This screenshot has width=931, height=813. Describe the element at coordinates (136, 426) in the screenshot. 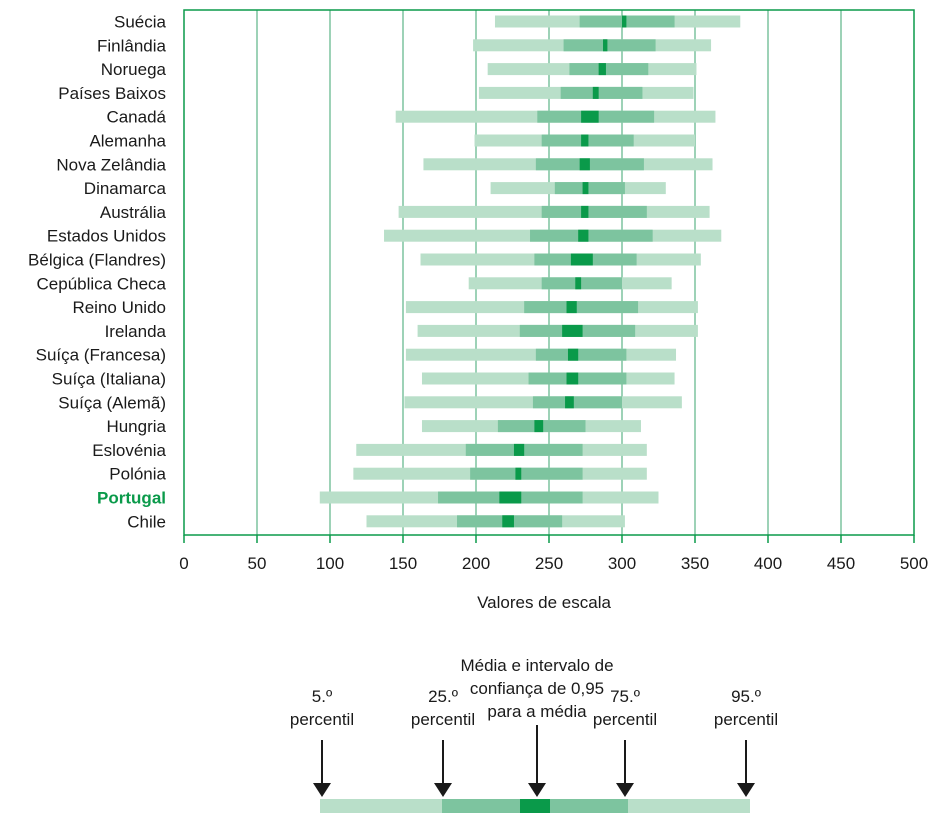

I see `country-label: Hungria` at that location.